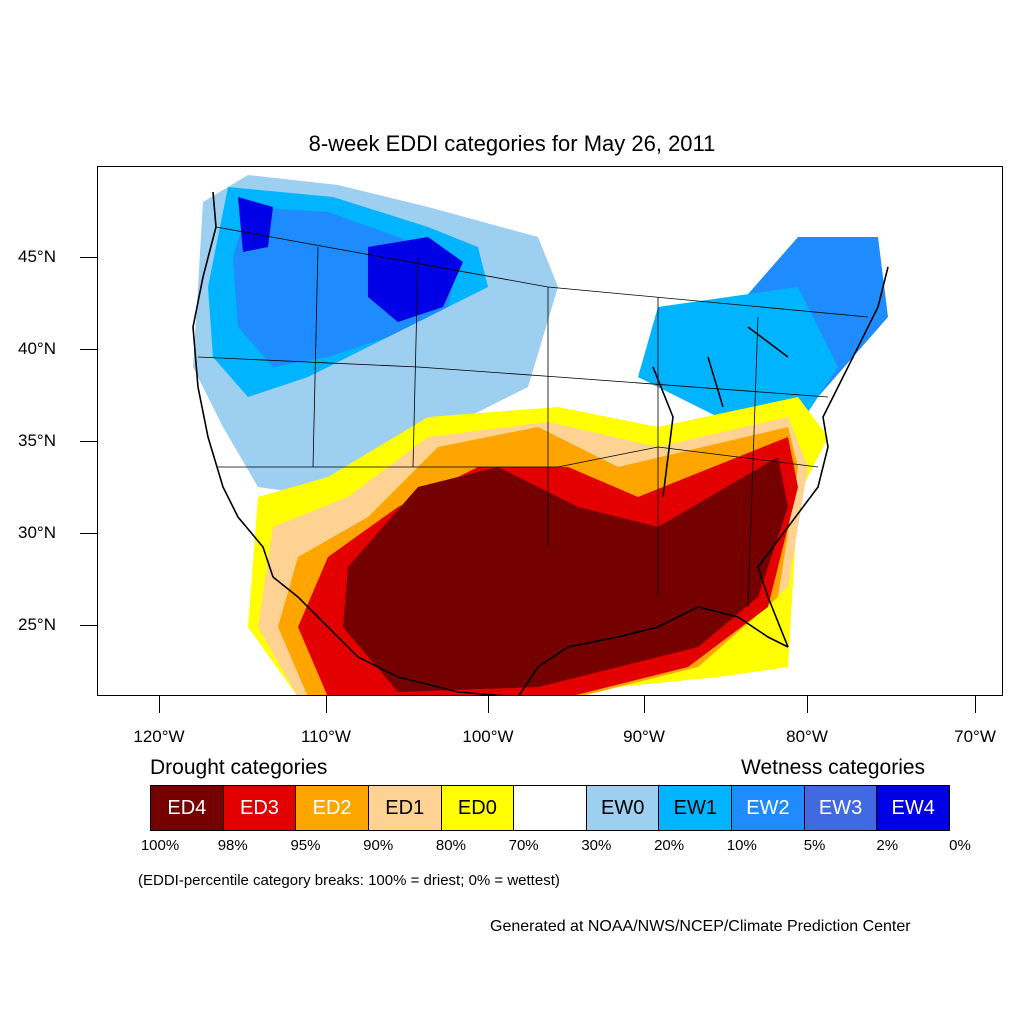 The height and width of the screenshot is (1024, 1024). I want to click on percentile-break-label: 90%, so click(378, 845).